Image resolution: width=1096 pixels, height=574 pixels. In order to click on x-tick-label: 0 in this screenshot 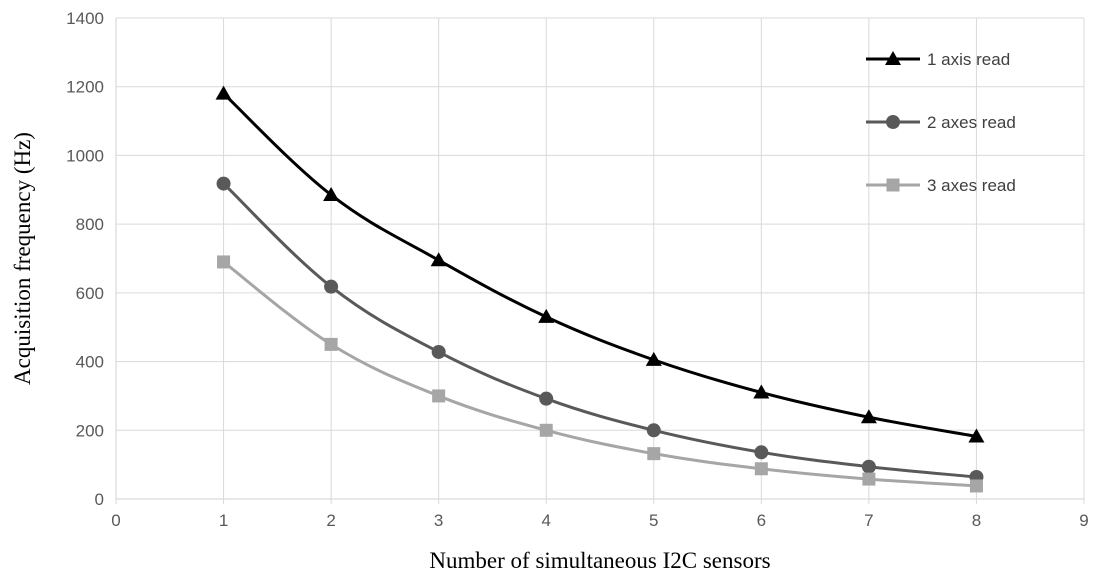, I will do `click(115, 520)`.